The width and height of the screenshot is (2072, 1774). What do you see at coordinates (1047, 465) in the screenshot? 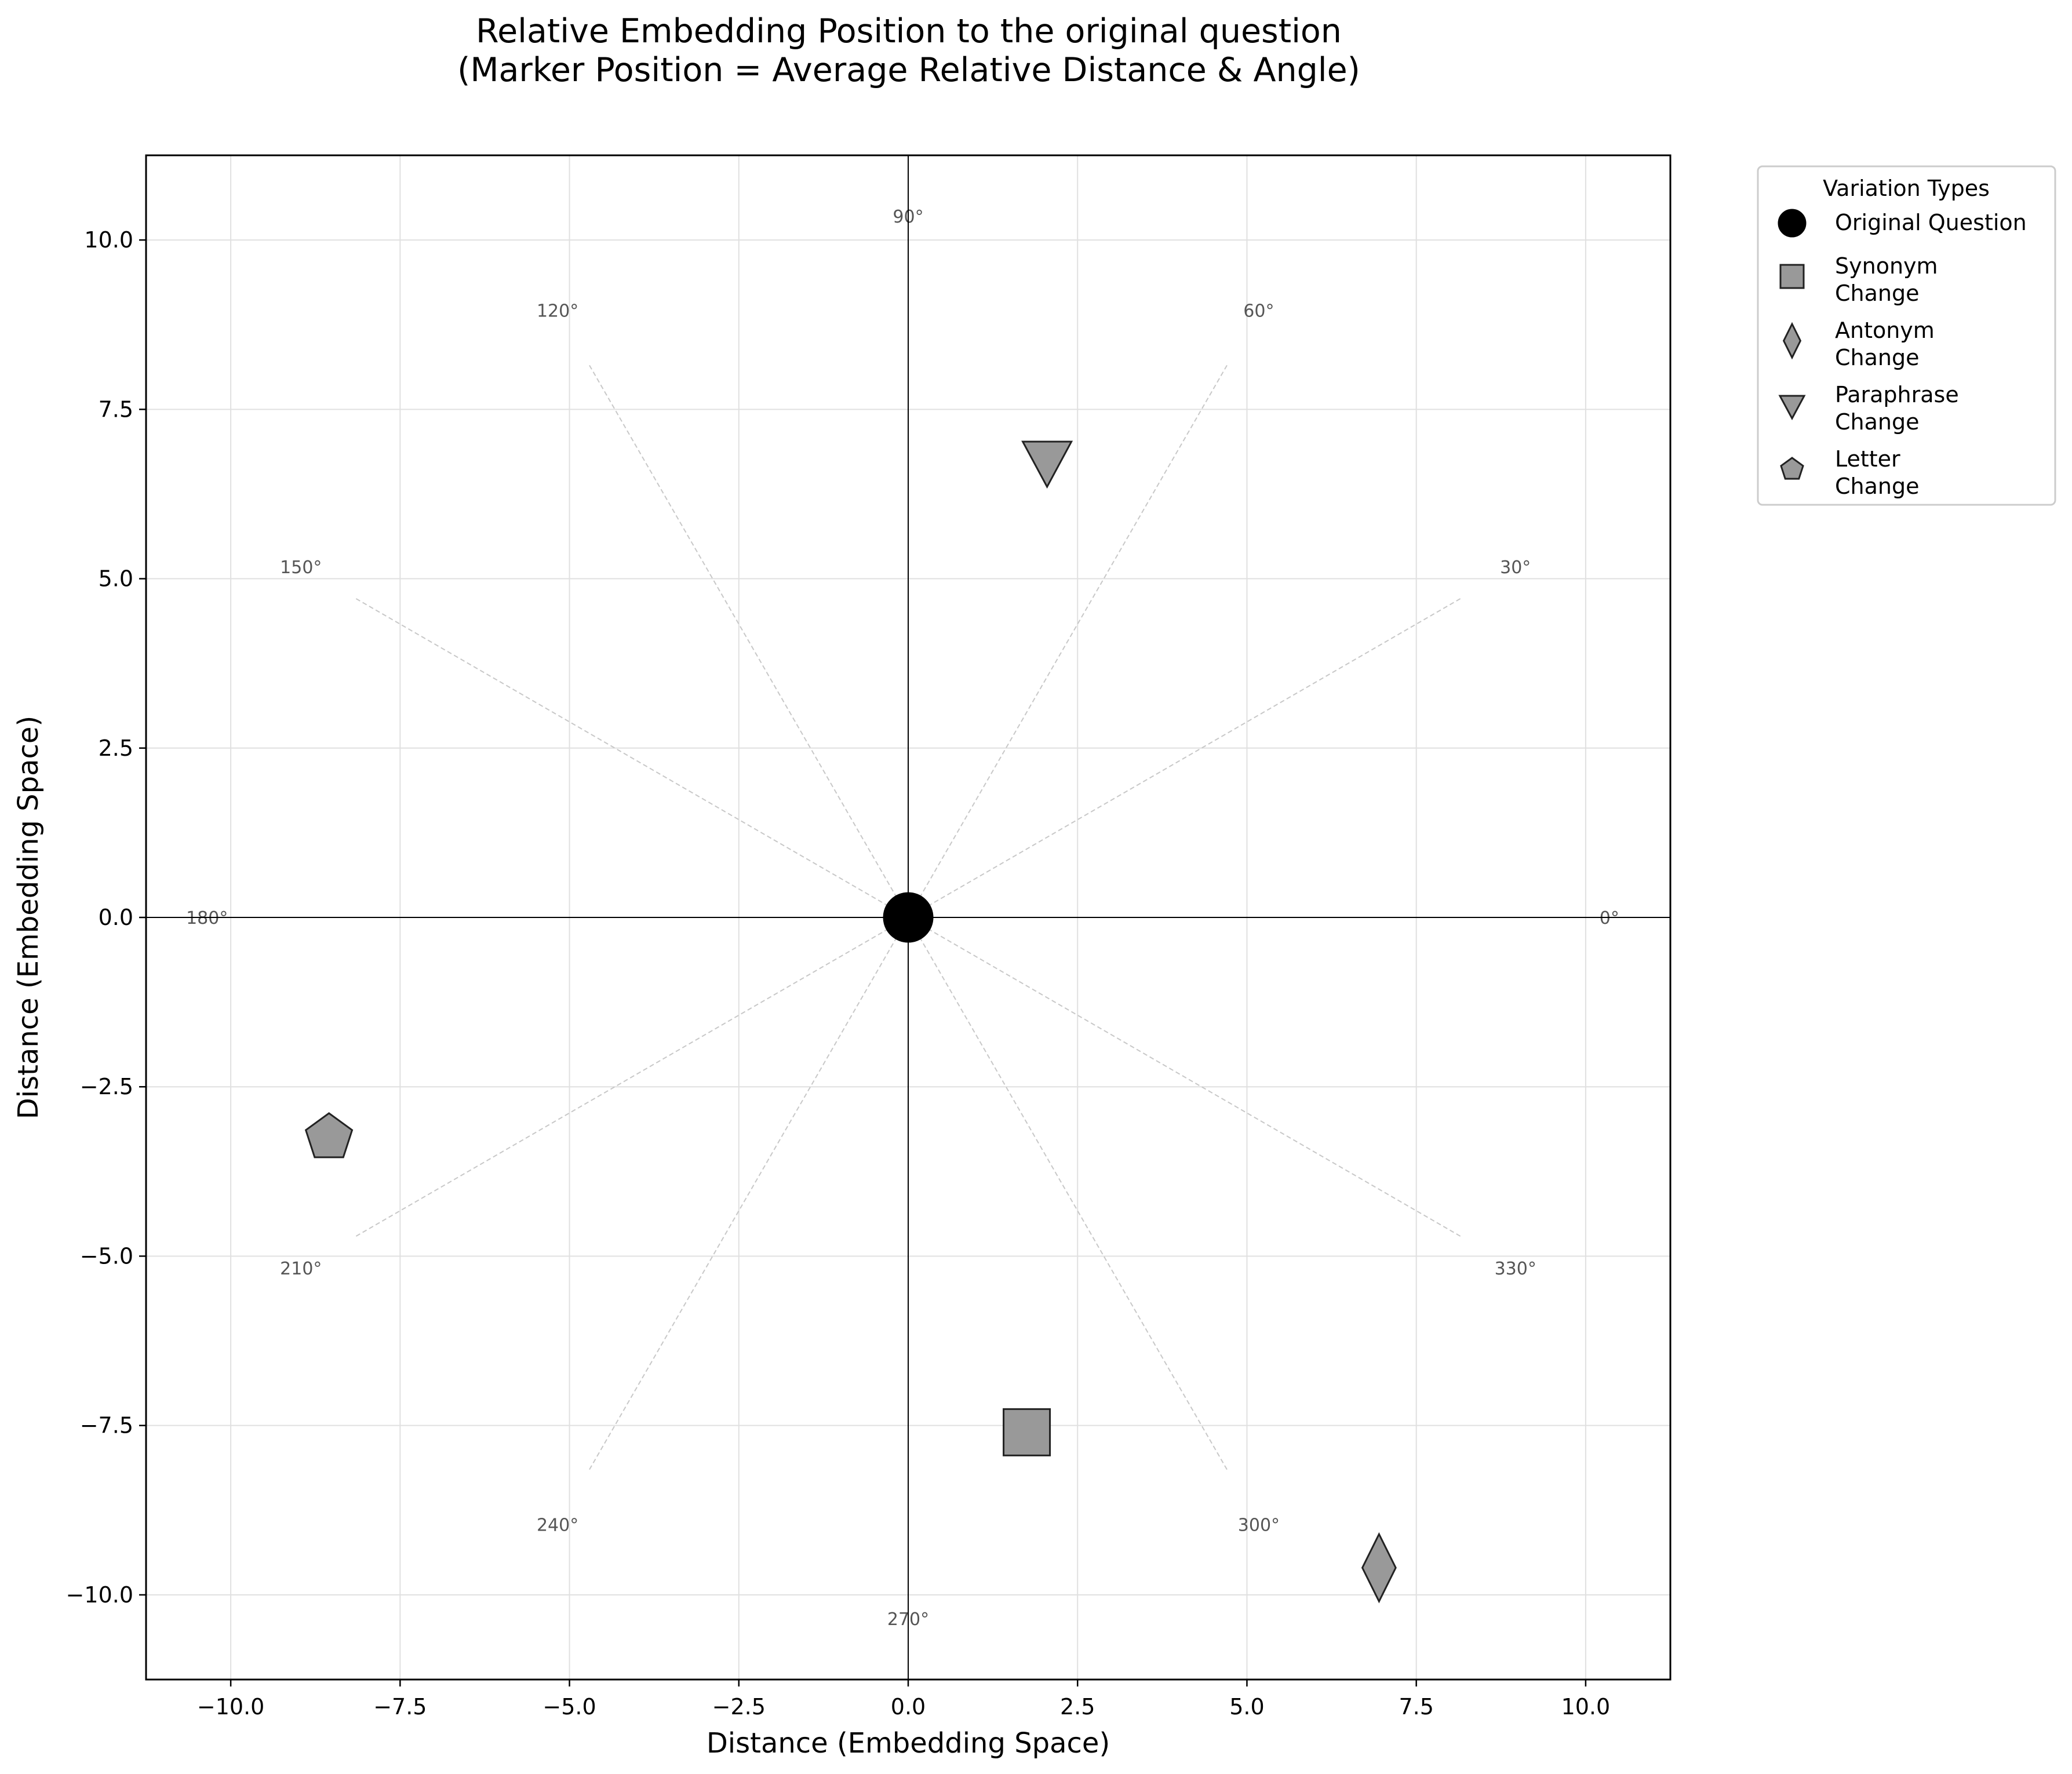
I see `marker-paraphrase-change` at bounding box center [1047, 465].